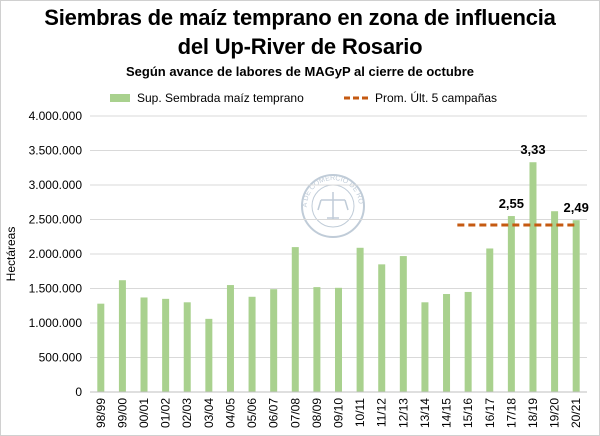  Describe the element at coordinates (436, 97) in the screenshot. I see `legend-line-label: Prom. Últ. 5 campañas` at that location.